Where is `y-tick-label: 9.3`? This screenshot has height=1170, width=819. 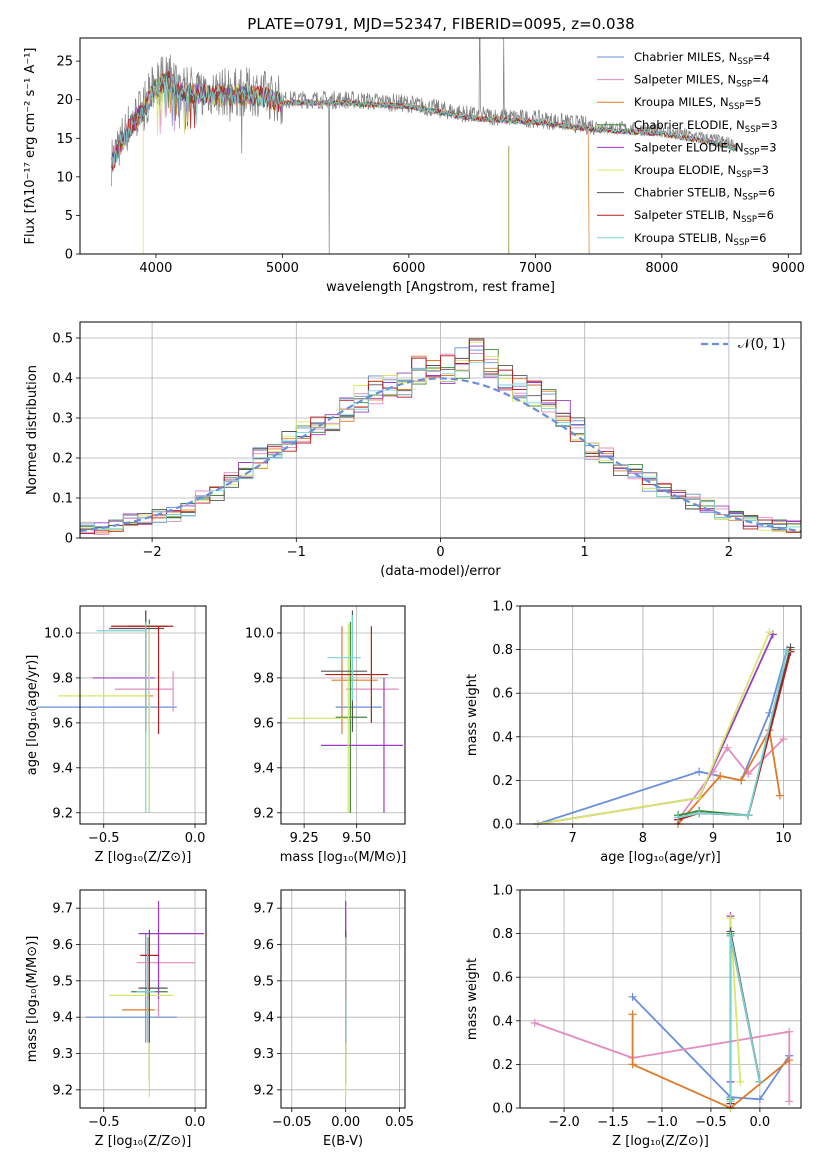 y-tick-label: 9.3 is located at coordinates (62, 1054).